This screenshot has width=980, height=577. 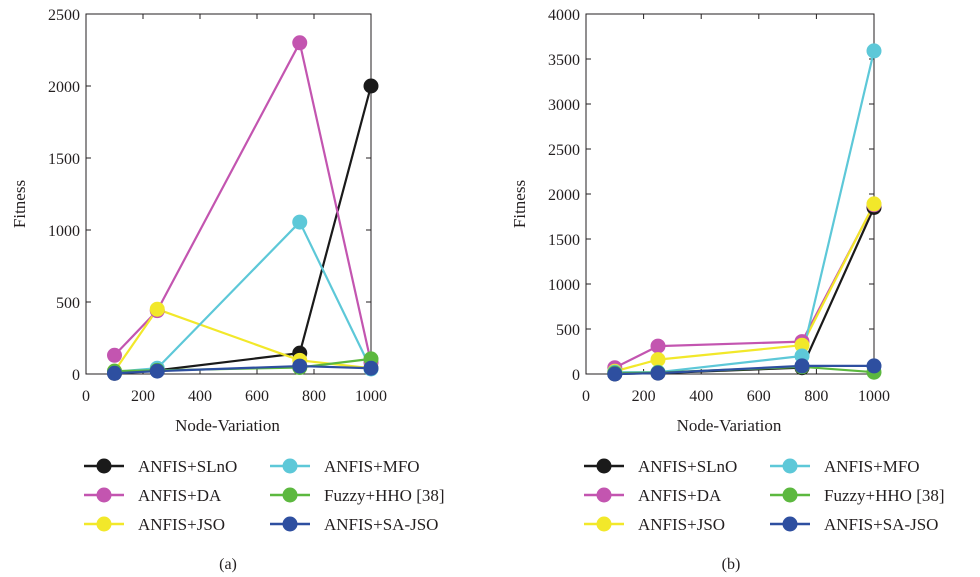 I want to click on panel-label: (a), so click(x=228, y=564).